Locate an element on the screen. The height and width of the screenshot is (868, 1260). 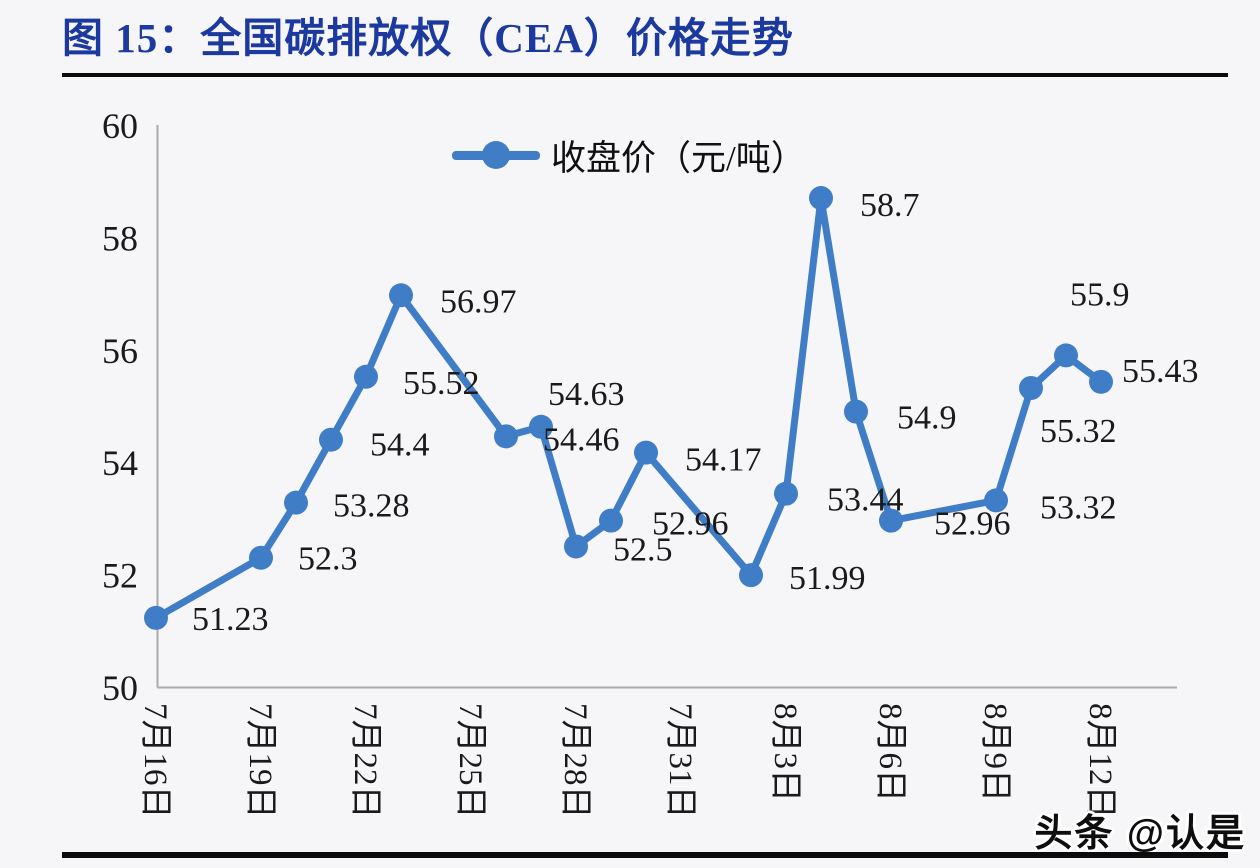
data-point-label: 54.17 is located at coordinates (723, 460).